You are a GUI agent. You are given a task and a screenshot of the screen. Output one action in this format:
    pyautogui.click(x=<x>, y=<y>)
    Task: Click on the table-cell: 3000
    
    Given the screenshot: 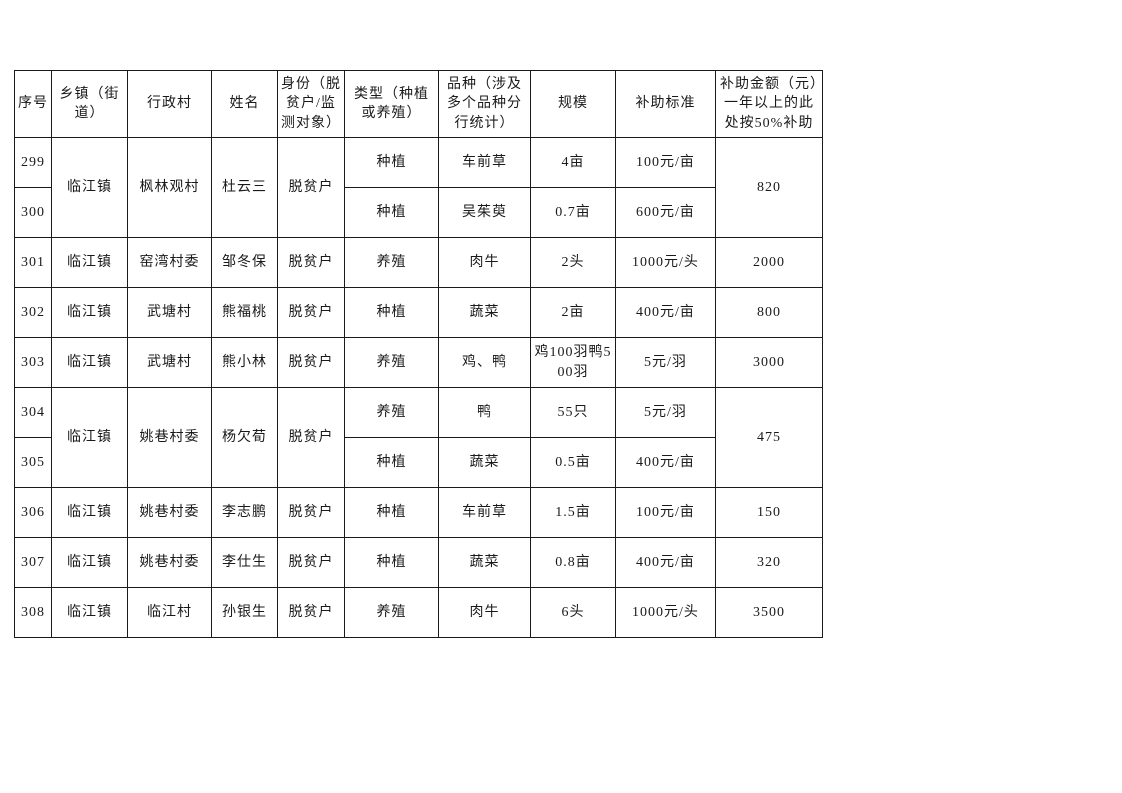 What is the action you would take?
    pyautogui.click(x=769, y=362)
    